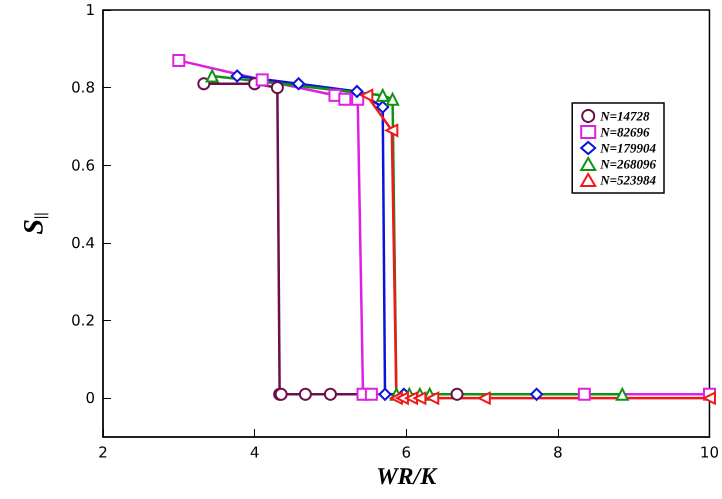 The height and width of the screenshot is (499, 722). Describe the element at coordinates (624, 132) in the screenshot. I see `legend-label: N=82696` at that location.